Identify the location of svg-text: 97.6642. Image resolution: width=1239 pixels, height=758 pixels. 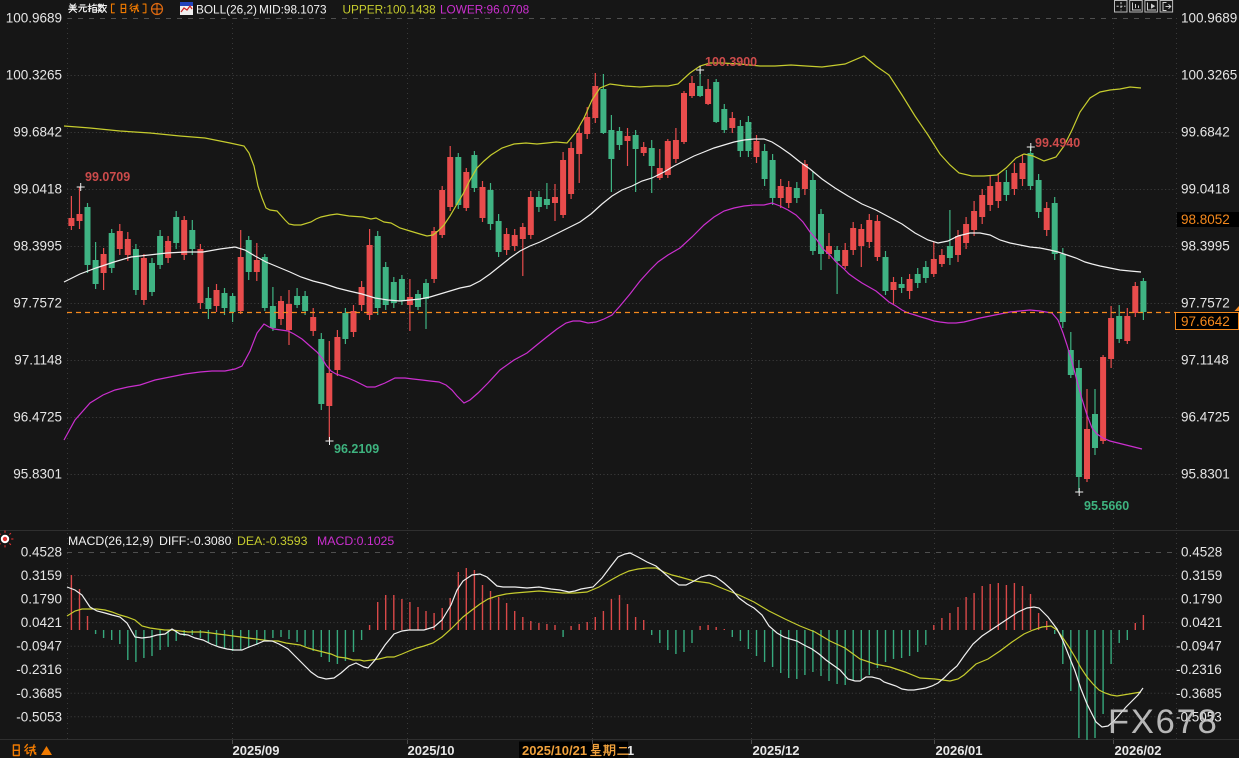
(1205, 321).